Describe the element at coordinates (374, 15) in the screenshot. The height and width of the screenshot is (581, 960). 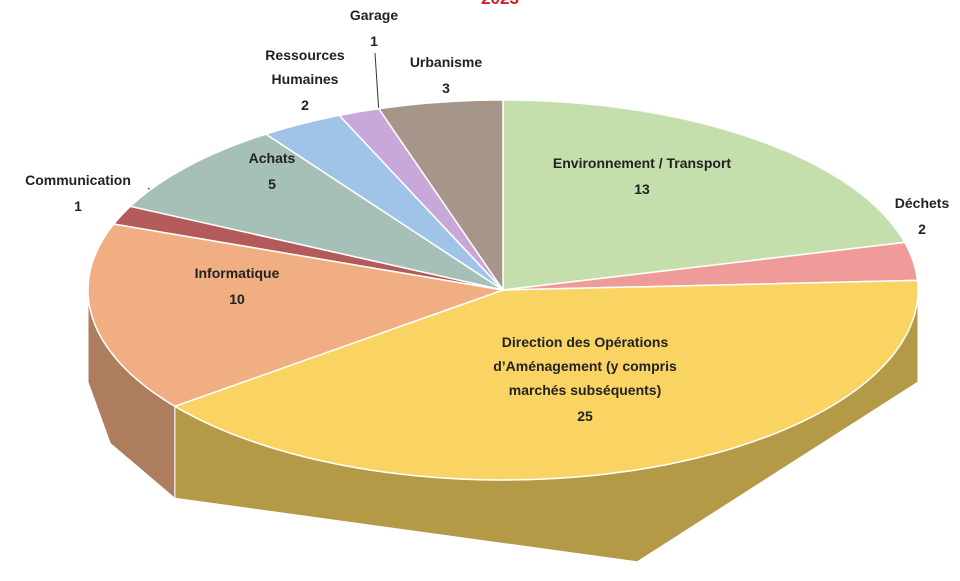
I see `slice-label: Garage` at that location.